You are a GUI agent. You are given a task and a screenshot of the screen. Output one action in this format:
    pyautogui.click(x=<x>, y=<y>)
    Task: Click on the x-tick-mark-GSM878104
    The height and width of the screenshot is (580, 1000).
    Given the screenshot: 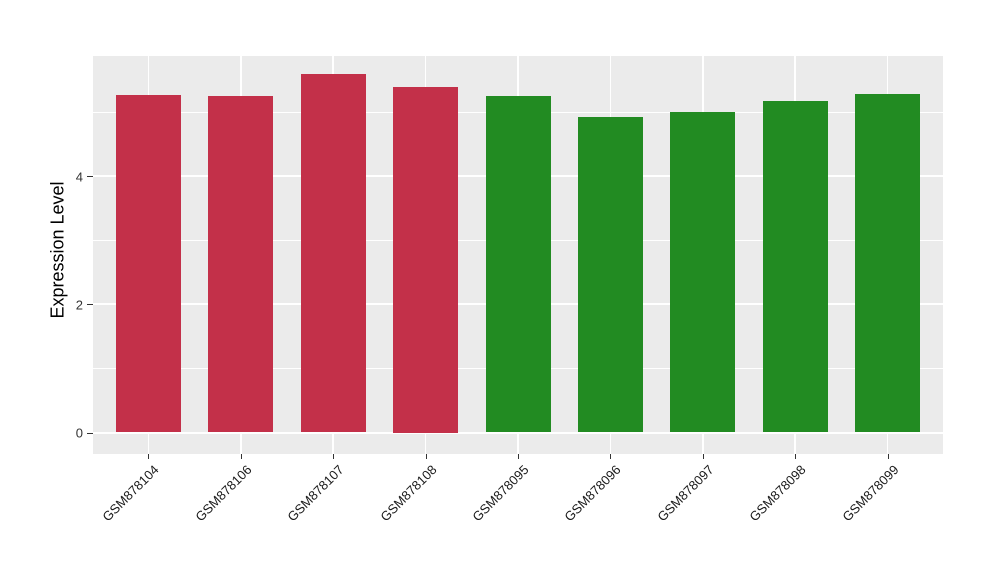 What is the action you would take?
    pyautogui.click(x=149, y=456)
    